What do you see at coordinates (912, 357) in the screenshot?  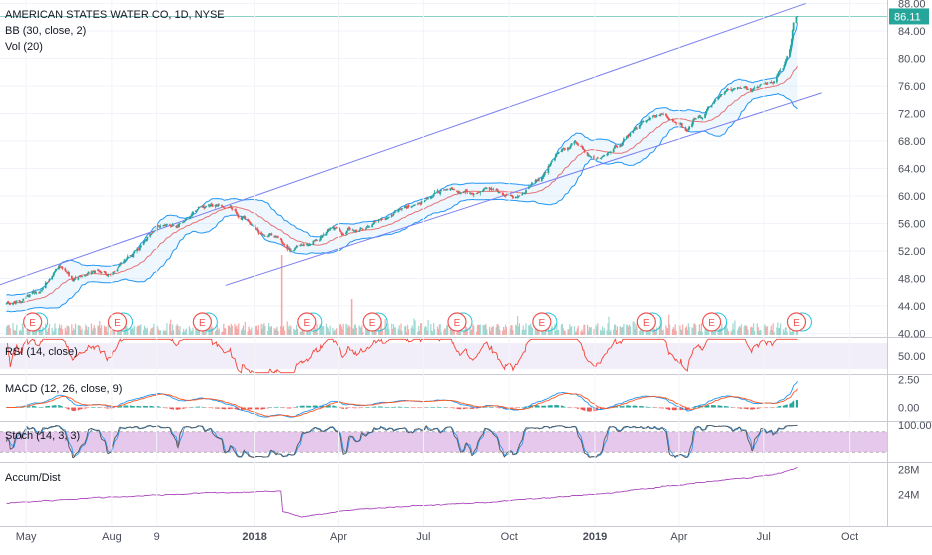 I see `rsi-tick-label: 50.00` at bounding box center [912, 357].